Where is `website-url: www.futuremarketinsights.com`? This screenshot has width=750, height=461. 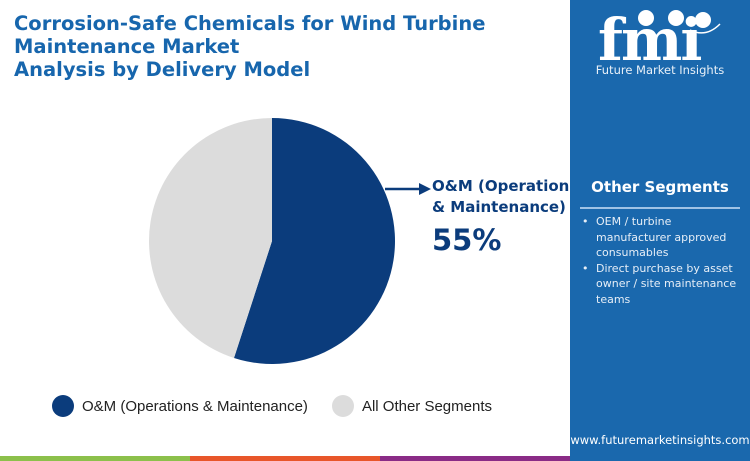 website-url: www.futuremarketinsights.com is located at coordinates (660, 440).